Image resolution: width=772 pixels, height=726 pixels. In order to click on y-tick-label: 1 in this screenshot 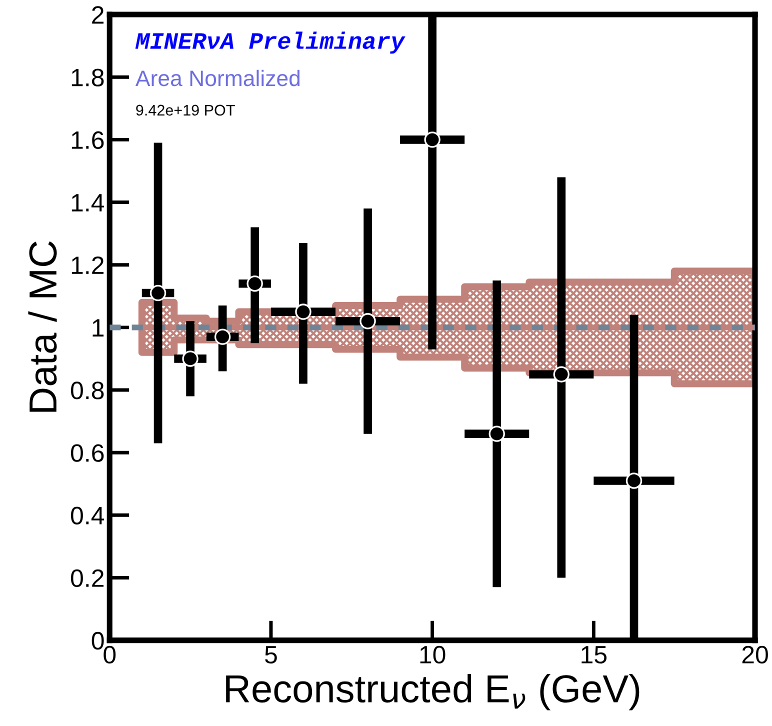, I will do `click(98, 327)`.